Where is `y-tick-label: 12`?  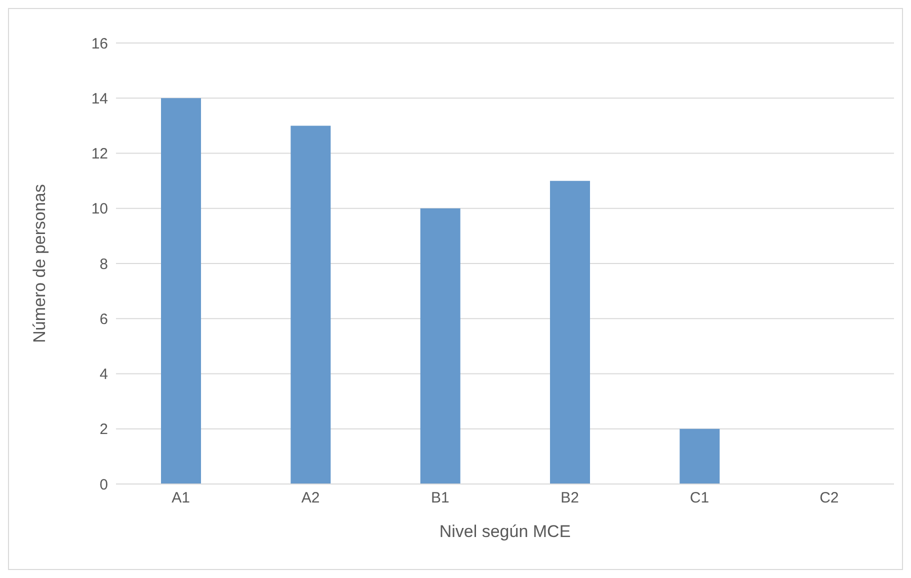 y-tick-label: 12 is located at coordinates (99, 154).